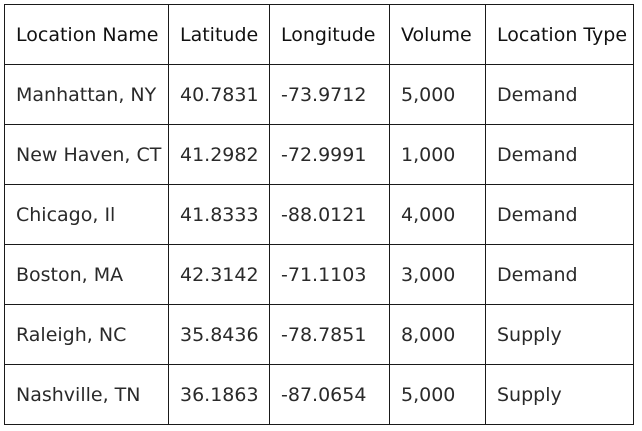 This screenshot has width=642, height=431. I want to click on cell-longitude: -88.0121, so click(329, 214).